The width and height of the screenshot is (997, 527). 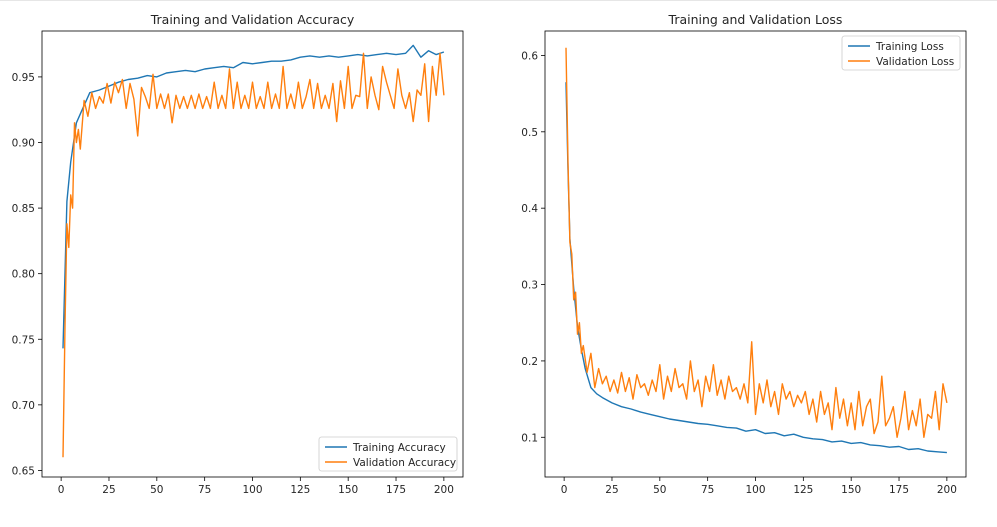 What do you see at coordinates (156, 490) in the screenshot?
I see `accuracy-x-tick-label: 50` at bounding box center [156, 490].